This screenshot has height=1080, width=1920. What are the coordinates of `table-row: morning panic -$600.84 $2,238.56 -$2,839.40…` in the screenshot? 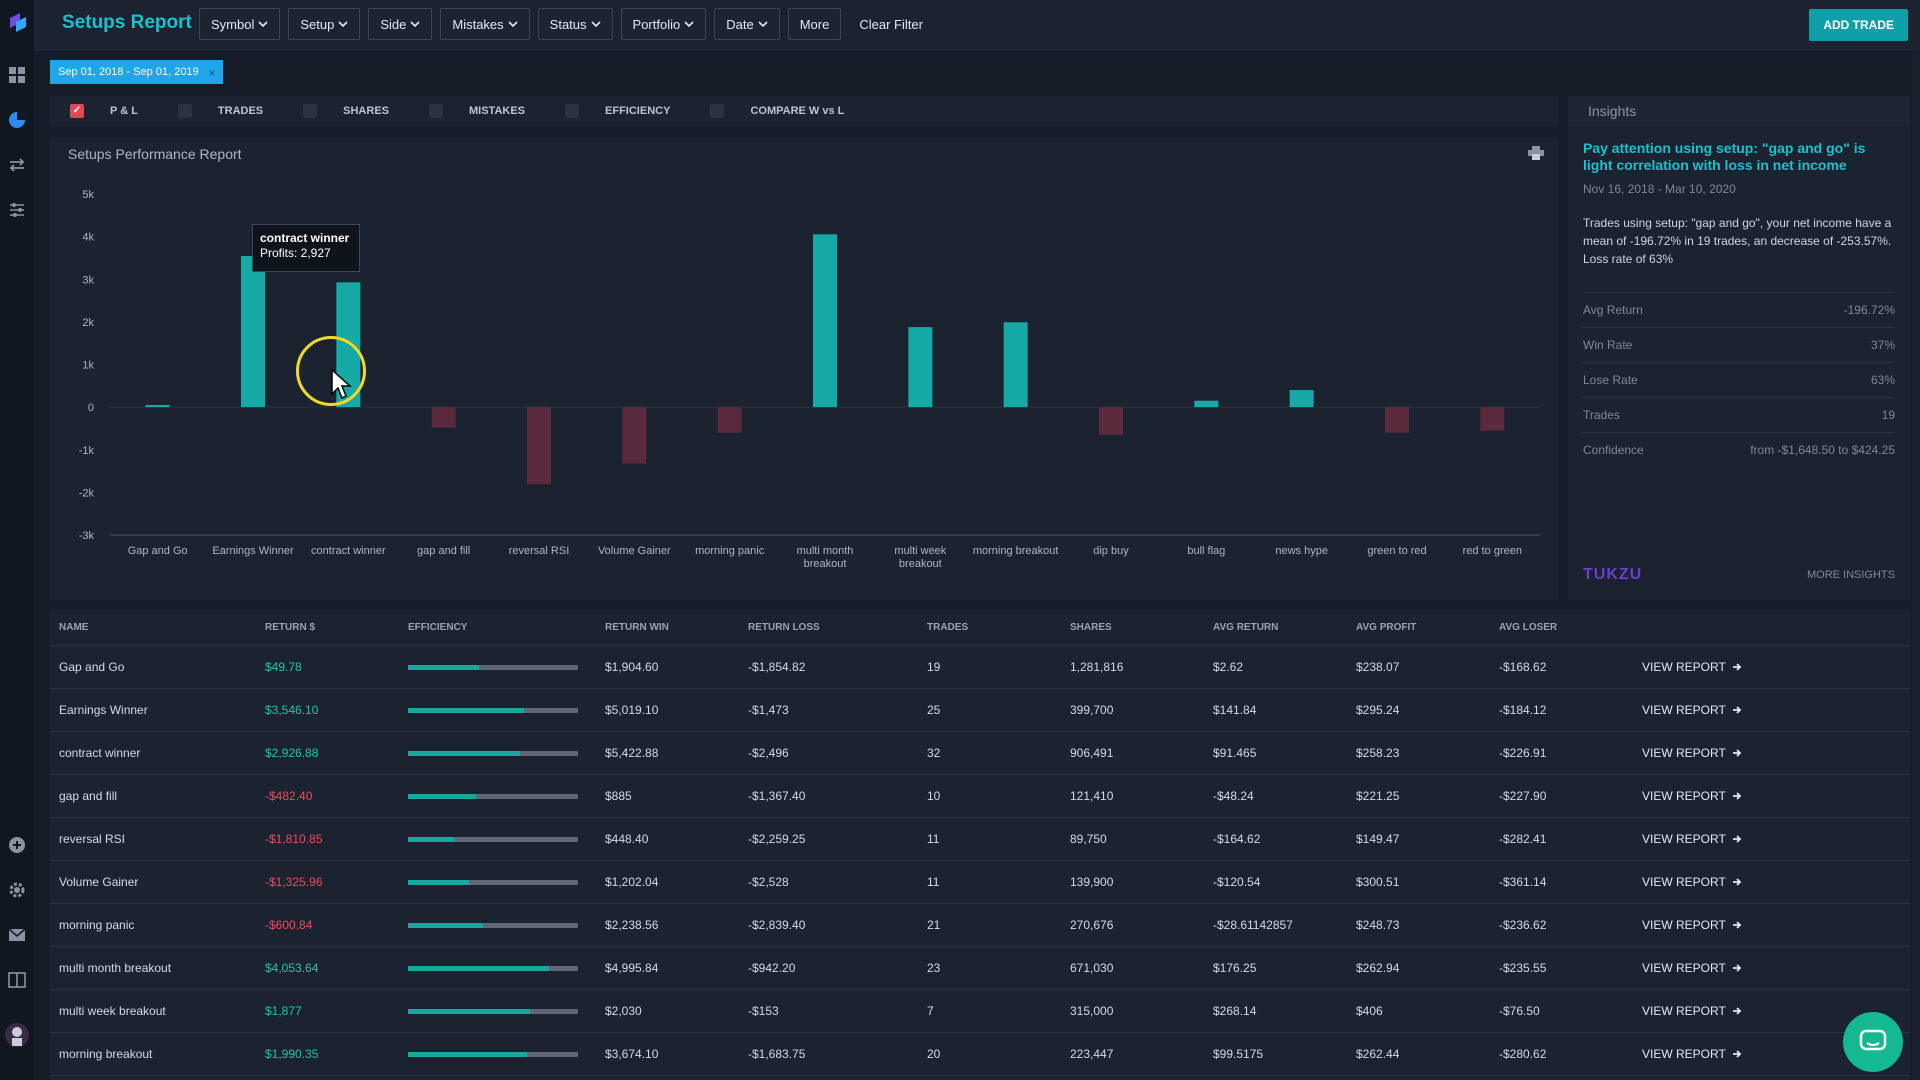 It's located at (980, 925).